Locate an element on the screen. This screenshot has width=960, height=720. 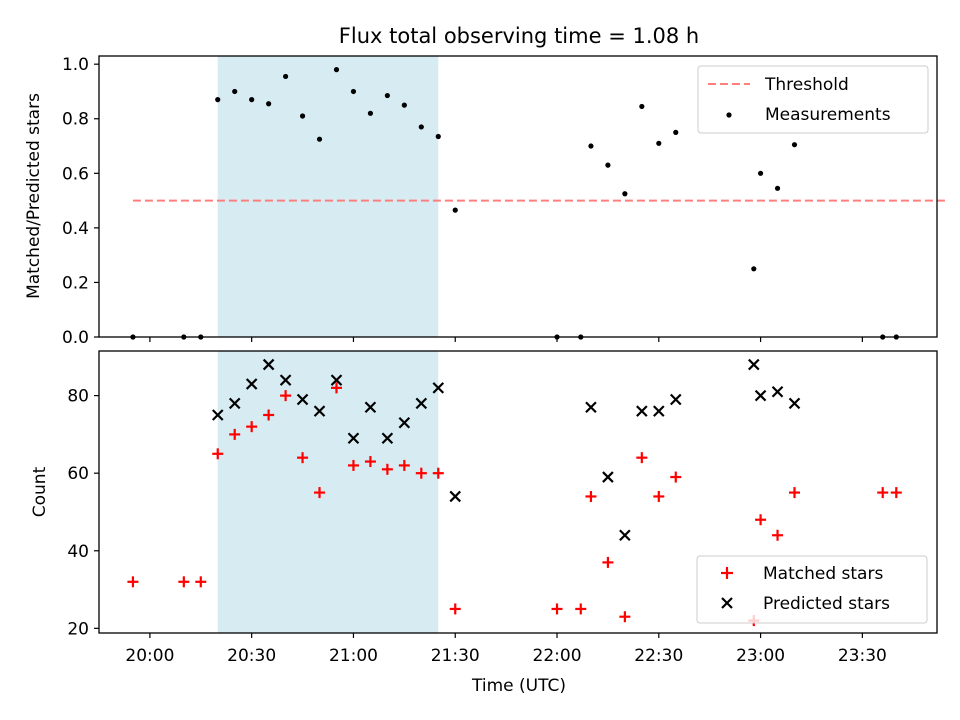
ratio-legend: Threshold Measurements is located at coordinates (813, 99).